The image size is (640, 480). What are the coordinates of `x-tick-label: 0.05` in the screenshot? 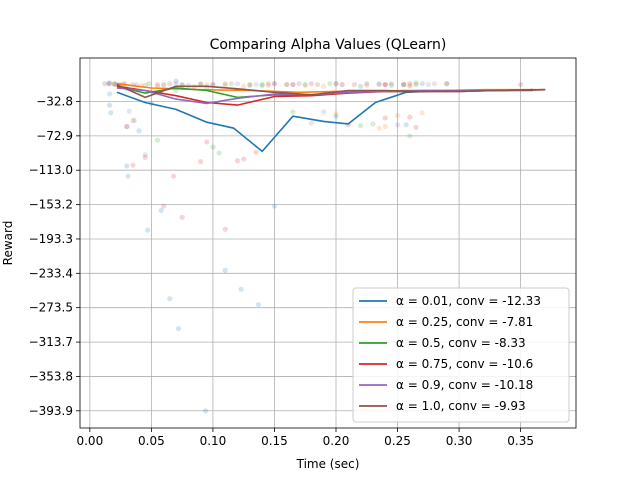 It's located at (151, 441).